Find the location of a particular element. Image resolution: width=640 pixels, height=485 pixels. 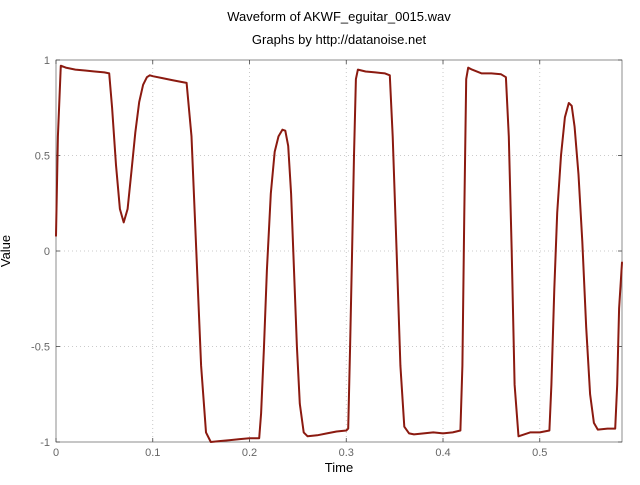

x-tick-label: 0.3 is located at coordinates (346, 453).